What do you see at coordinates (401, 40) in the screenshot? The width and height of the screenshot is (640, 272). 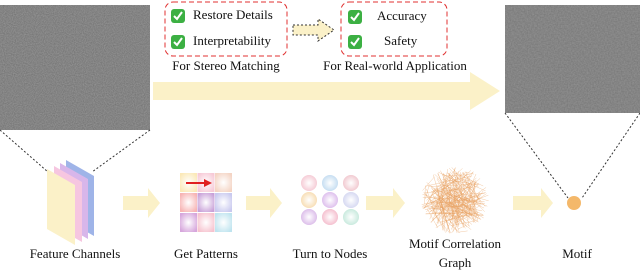 I see `benefit: Safety` at bounding box center [401, 40].